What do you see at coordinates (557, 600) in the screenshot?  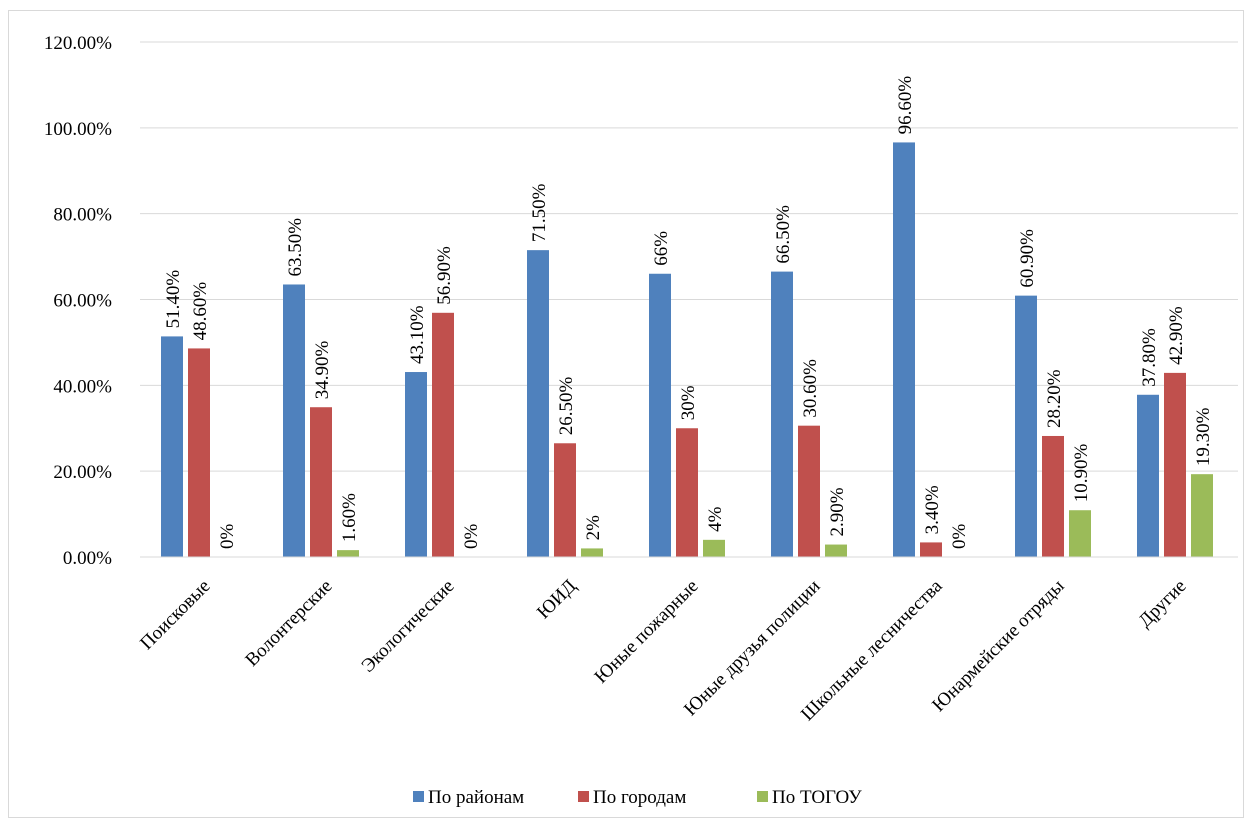 I see `category-label: ЮИД` at bounding box center [557, 600].